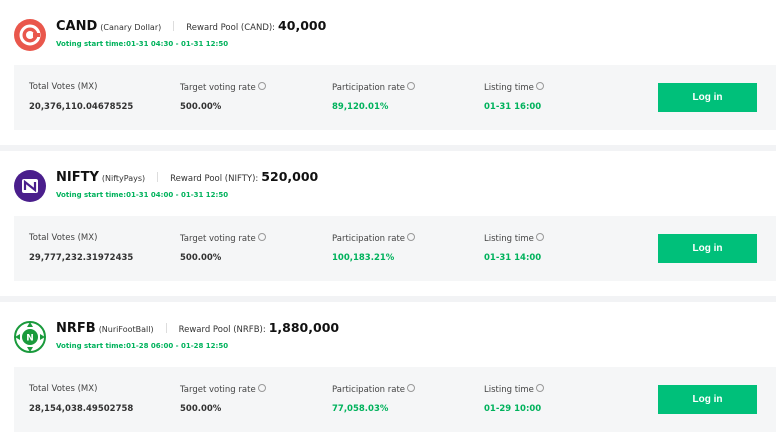 The image size is (776, 447). I want to click on token-icon: N, so click(30, 337).